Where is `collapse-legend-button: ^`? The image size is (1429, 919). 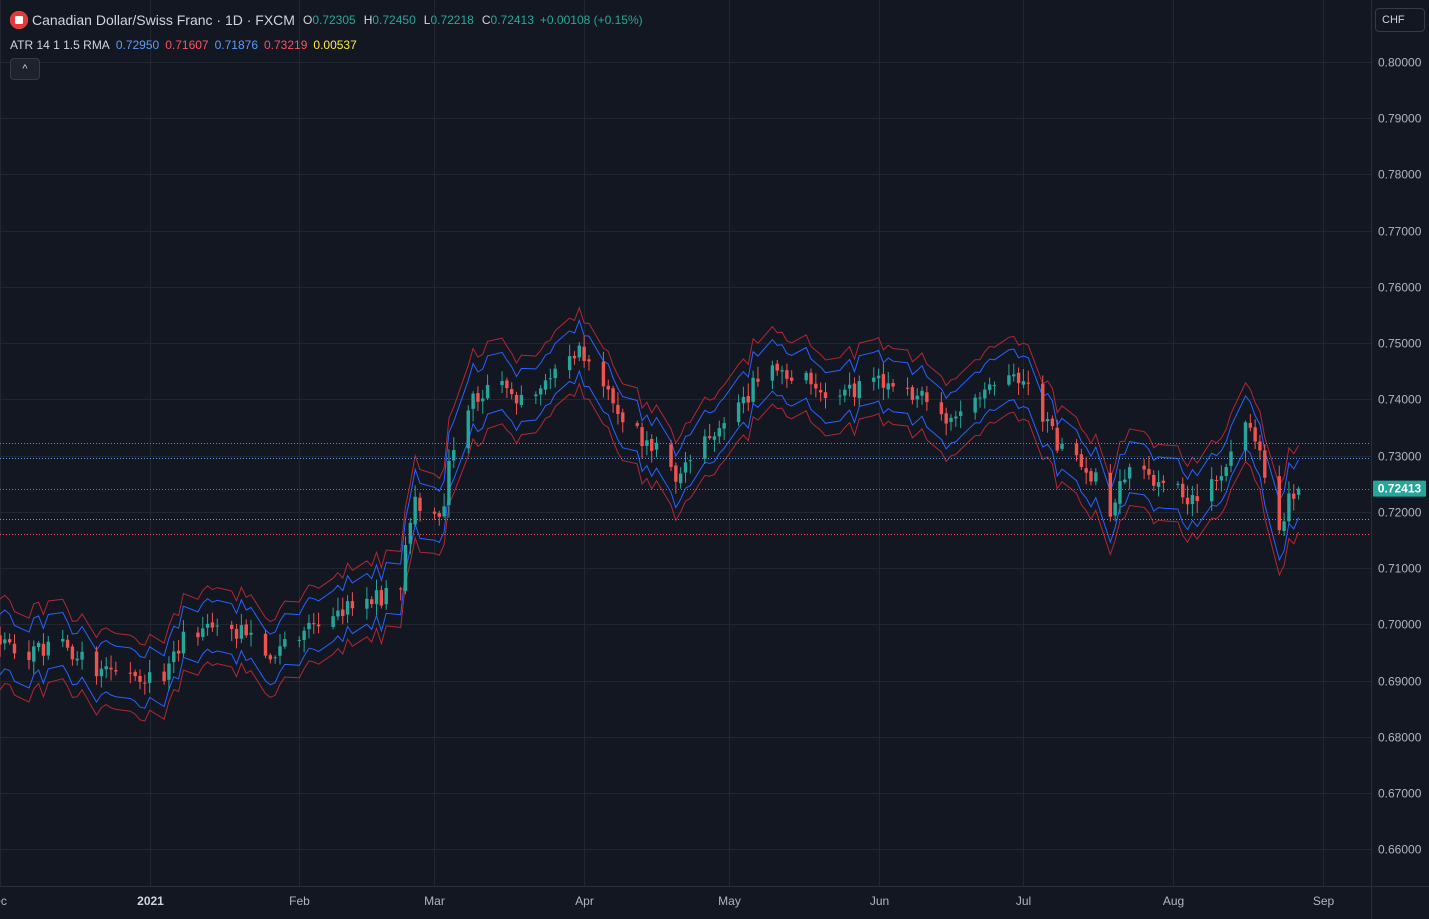
collapse-legend-button: ^ is located at coordinates (25, 69).